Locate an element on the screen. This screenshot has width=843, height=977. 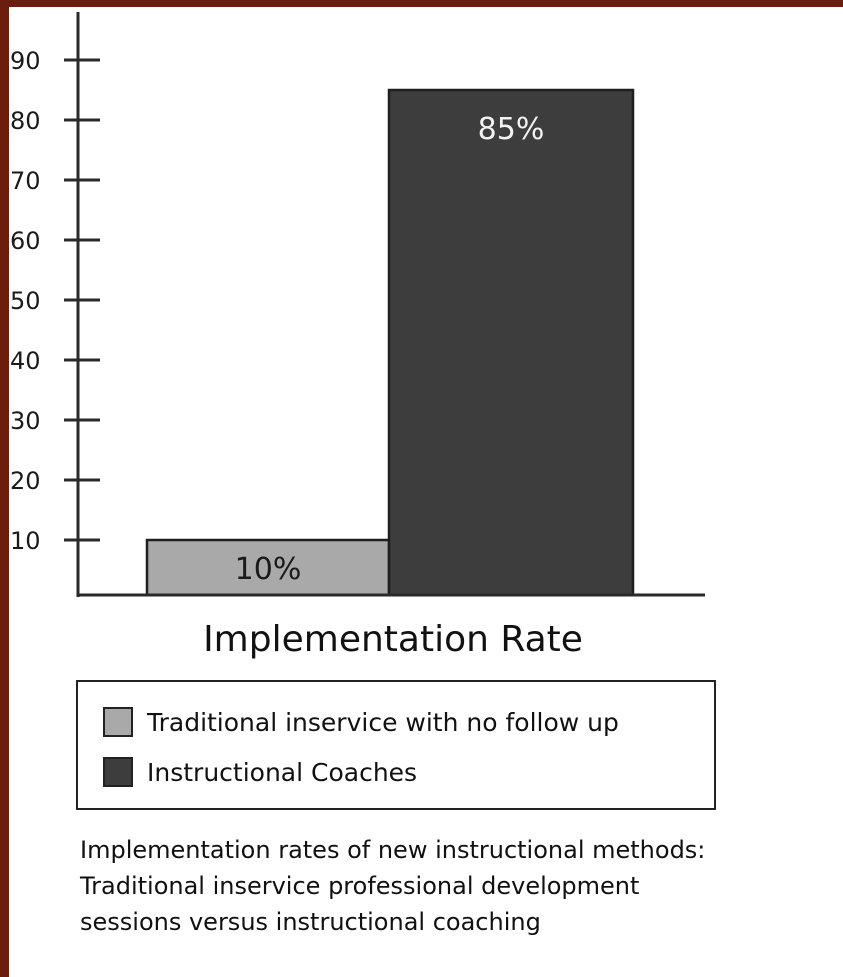
y-axis: 10 20 30 40 50 60 70 80 90 is located at coordinates (55, 304).